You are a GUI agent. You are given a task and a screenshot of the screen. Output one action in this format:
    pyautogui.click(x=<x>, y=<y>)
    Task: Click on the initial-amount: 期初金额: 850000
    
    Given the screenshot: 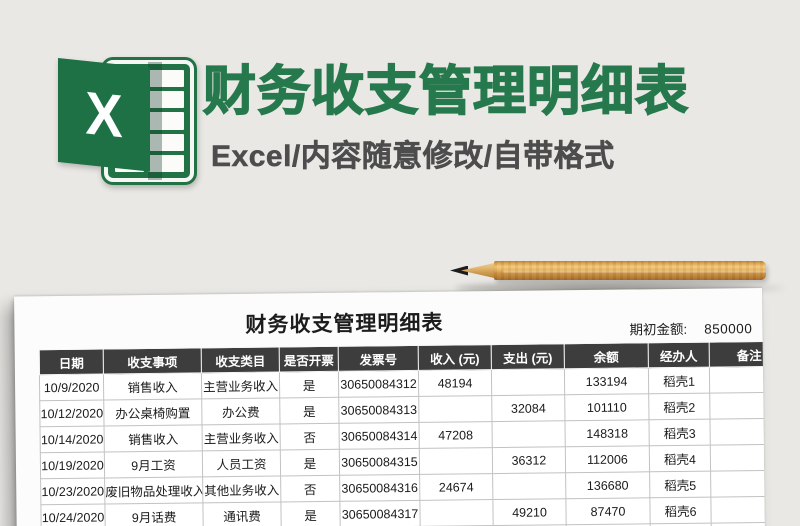 What is the action you would take?
    pyautogui.click(x=690, y=327)
    